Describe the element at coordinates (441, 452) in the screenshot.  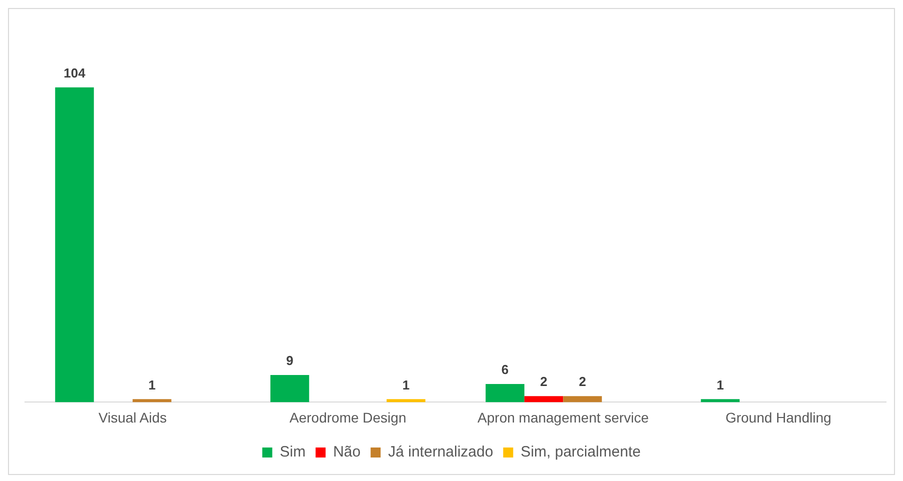
I see `legend-label: Já internalizado` at that location.